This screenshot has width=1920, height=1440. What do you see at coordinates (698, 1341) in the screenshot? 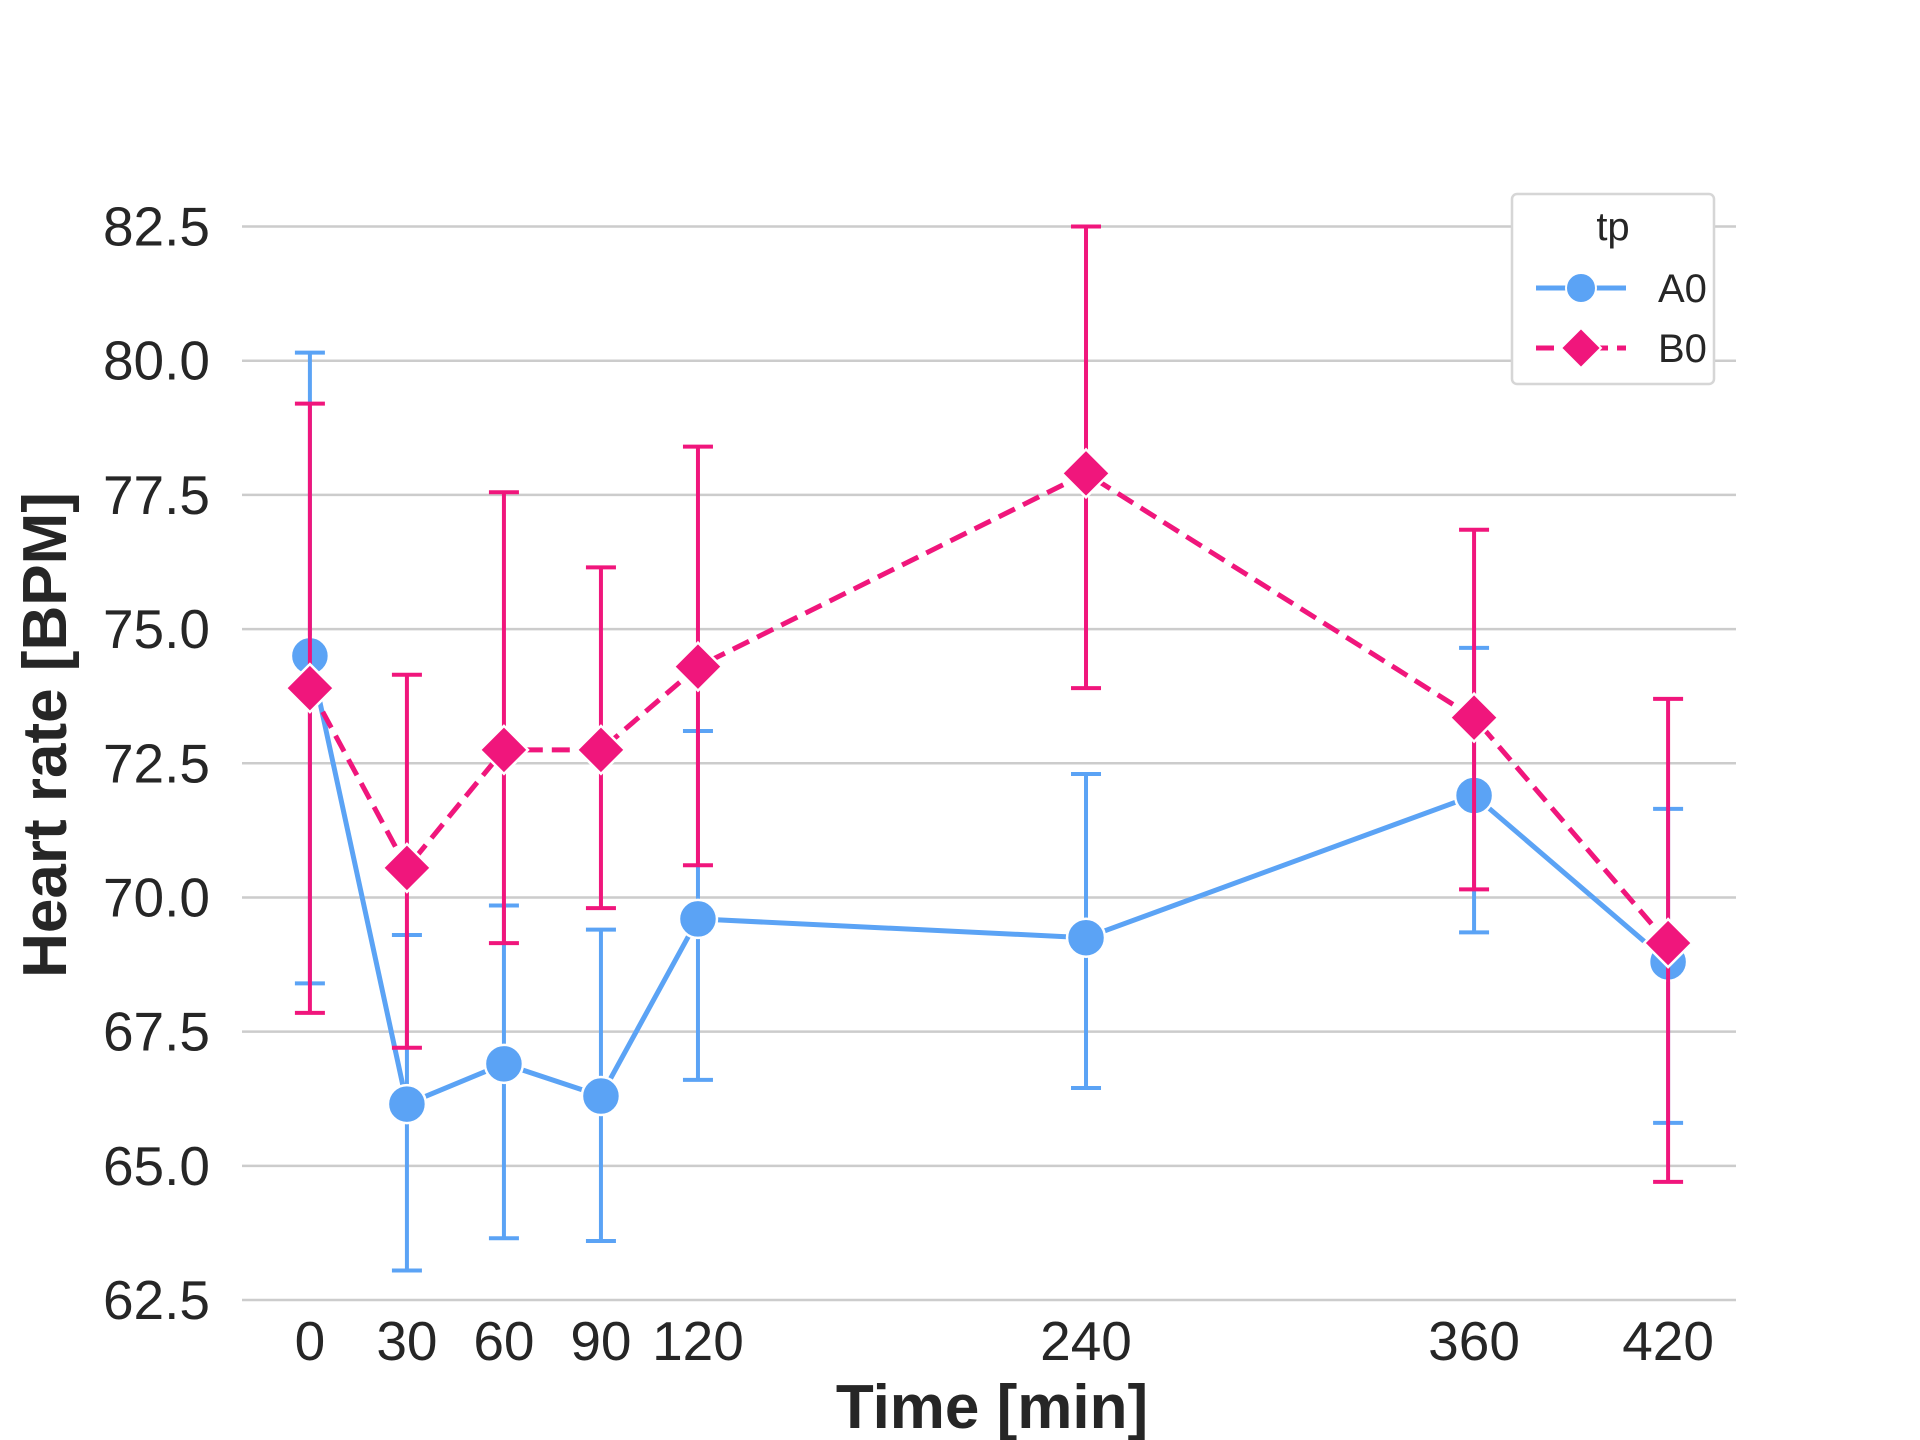
I see `x-tick-label: 120` at bounding box center [698, 1341].